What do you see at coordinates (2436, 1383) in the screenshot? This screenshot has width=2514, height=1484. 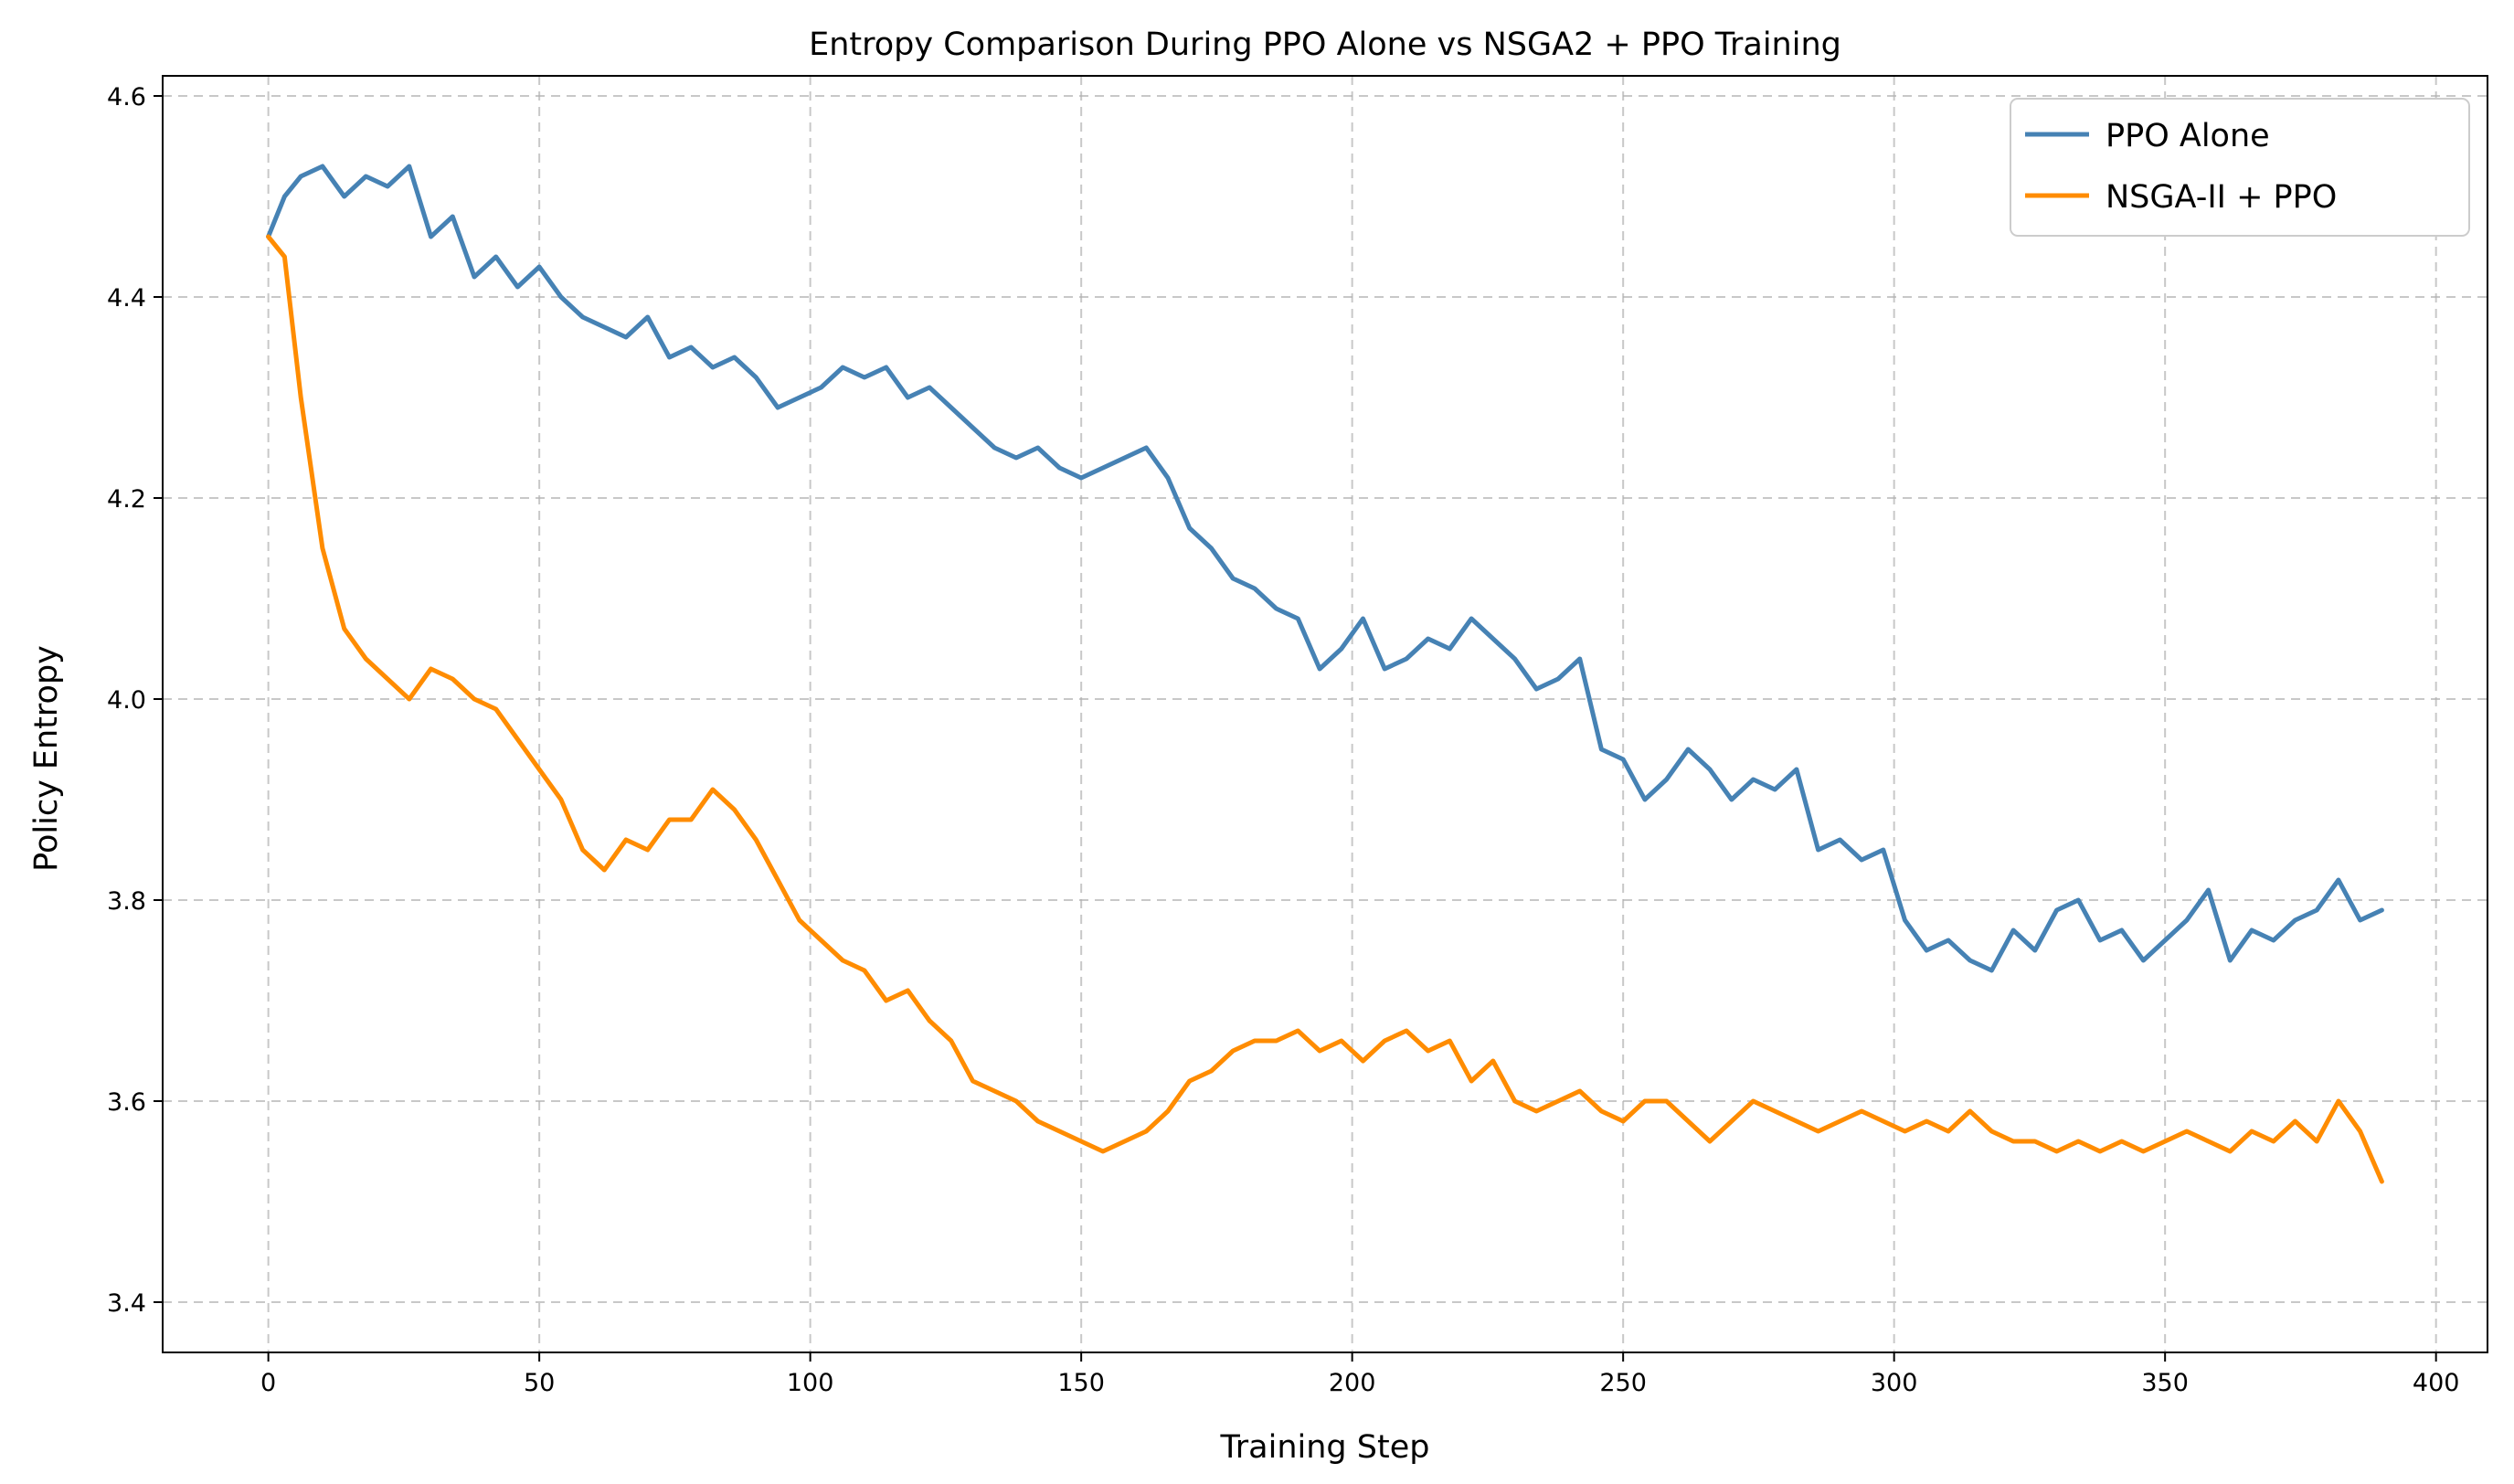 I see `x-tick-label: 400` at bounding box center [2436, 1383].